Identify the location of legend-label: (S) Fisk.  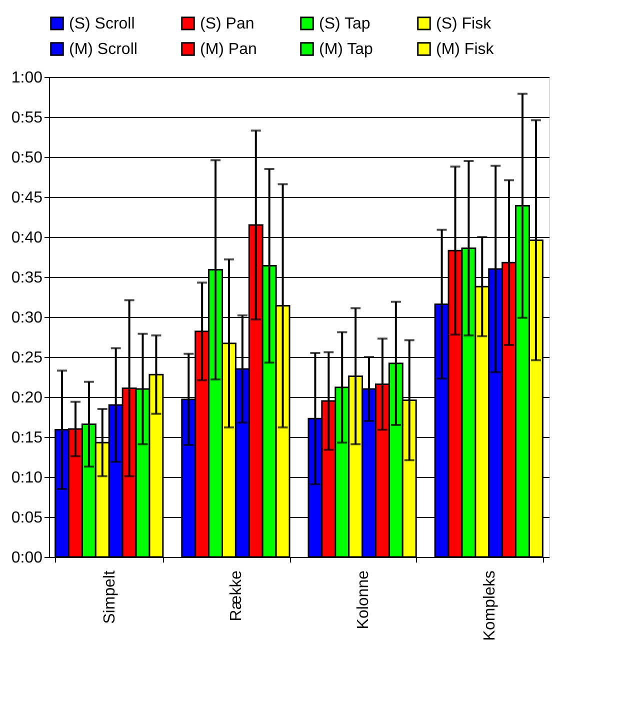
(464, 23).